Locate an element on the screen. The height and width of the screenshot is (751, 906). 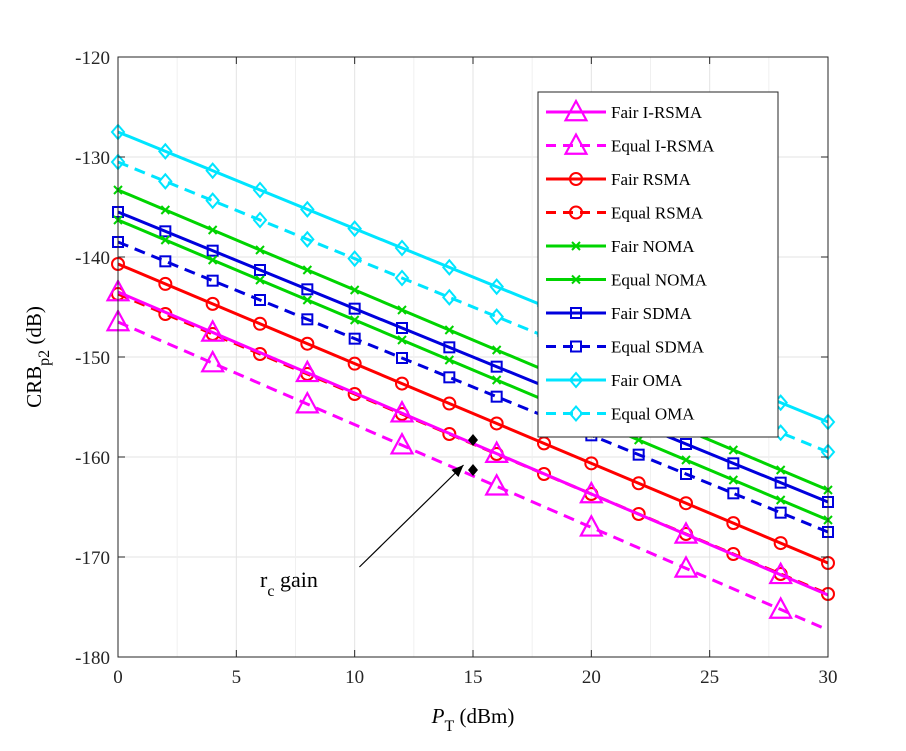
legend-item-equal-rsma: Equal RSMA is located at coordinates (625, 213).